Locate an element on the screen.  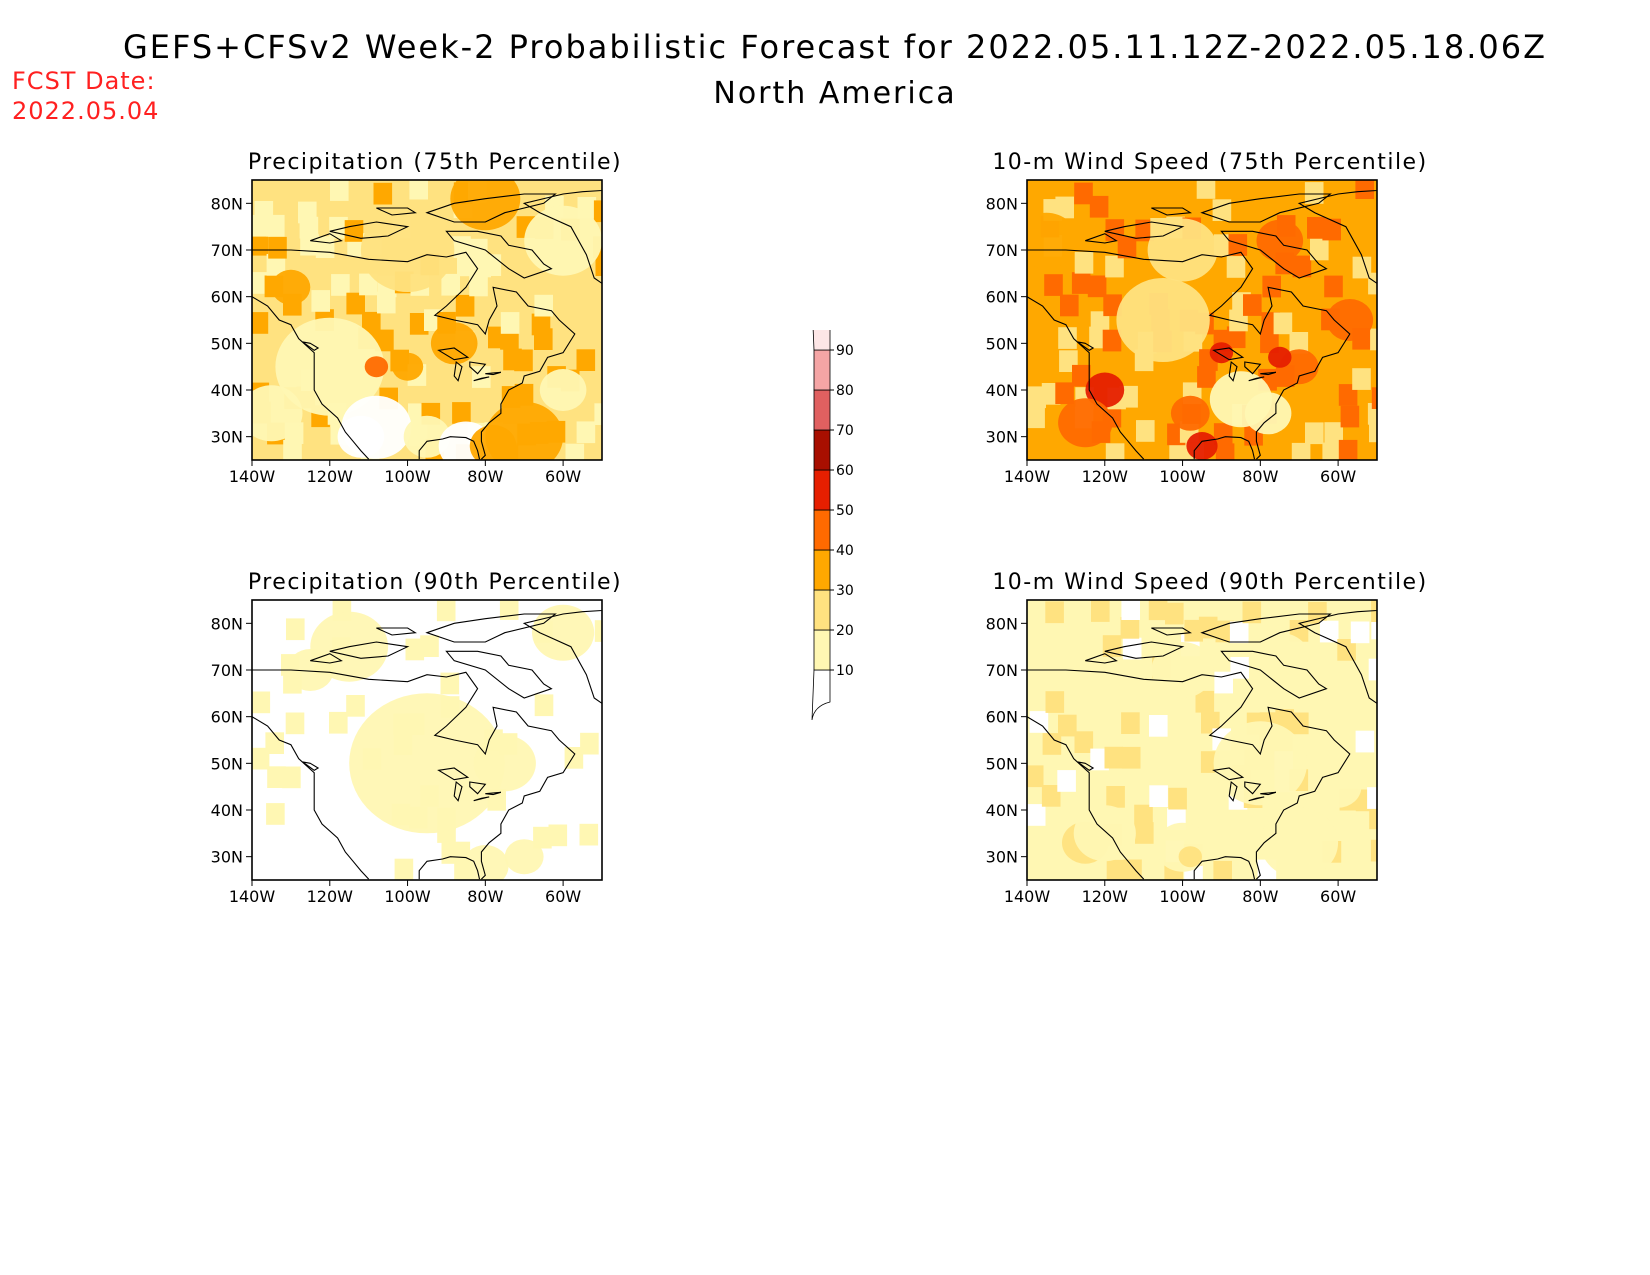
region-subtitle: North America is located at coordinates (835, 93).